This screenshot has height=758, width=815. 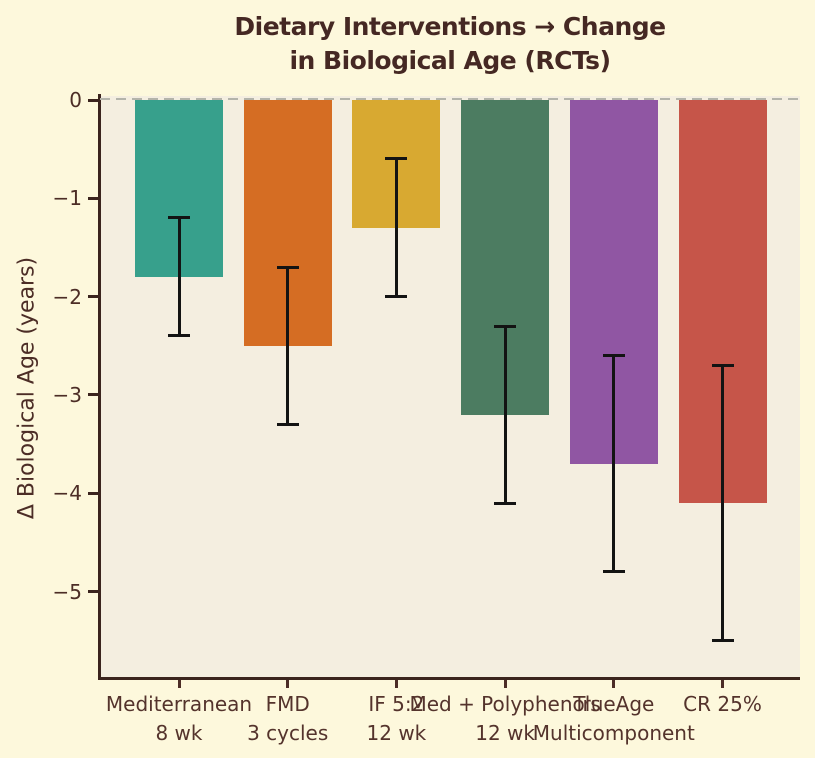 What do you see at coordinates (613, 356) in the screenshot?
I see `error-cap-top-trueage` at bounding box center [613, 356].